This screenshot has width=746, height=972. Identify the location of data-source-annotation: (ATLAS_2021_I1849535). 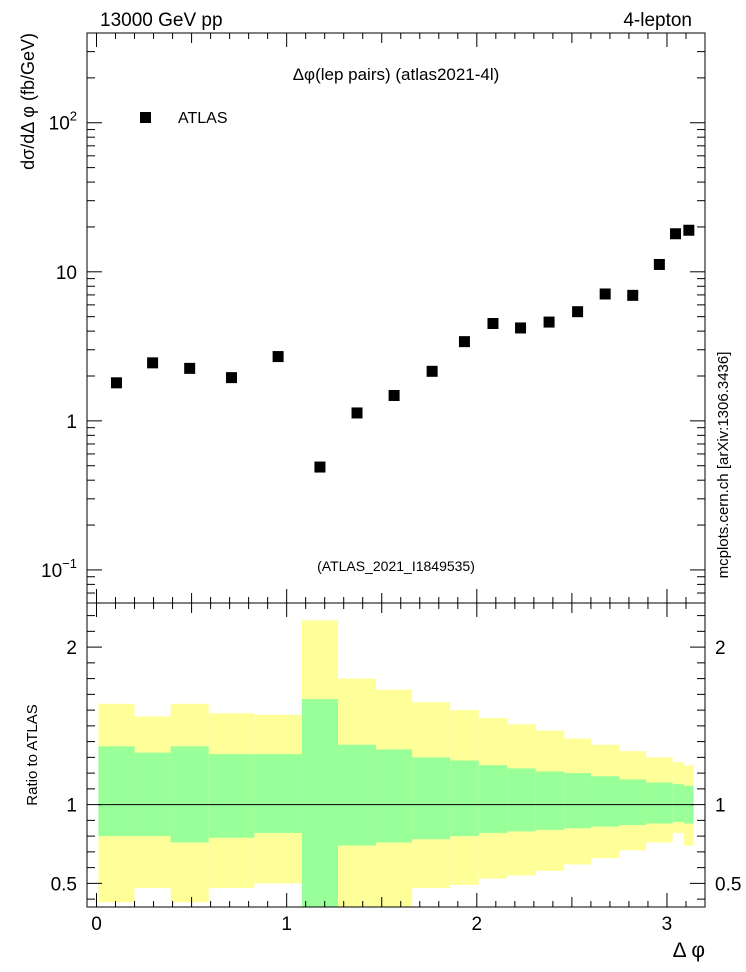
(396, 566).